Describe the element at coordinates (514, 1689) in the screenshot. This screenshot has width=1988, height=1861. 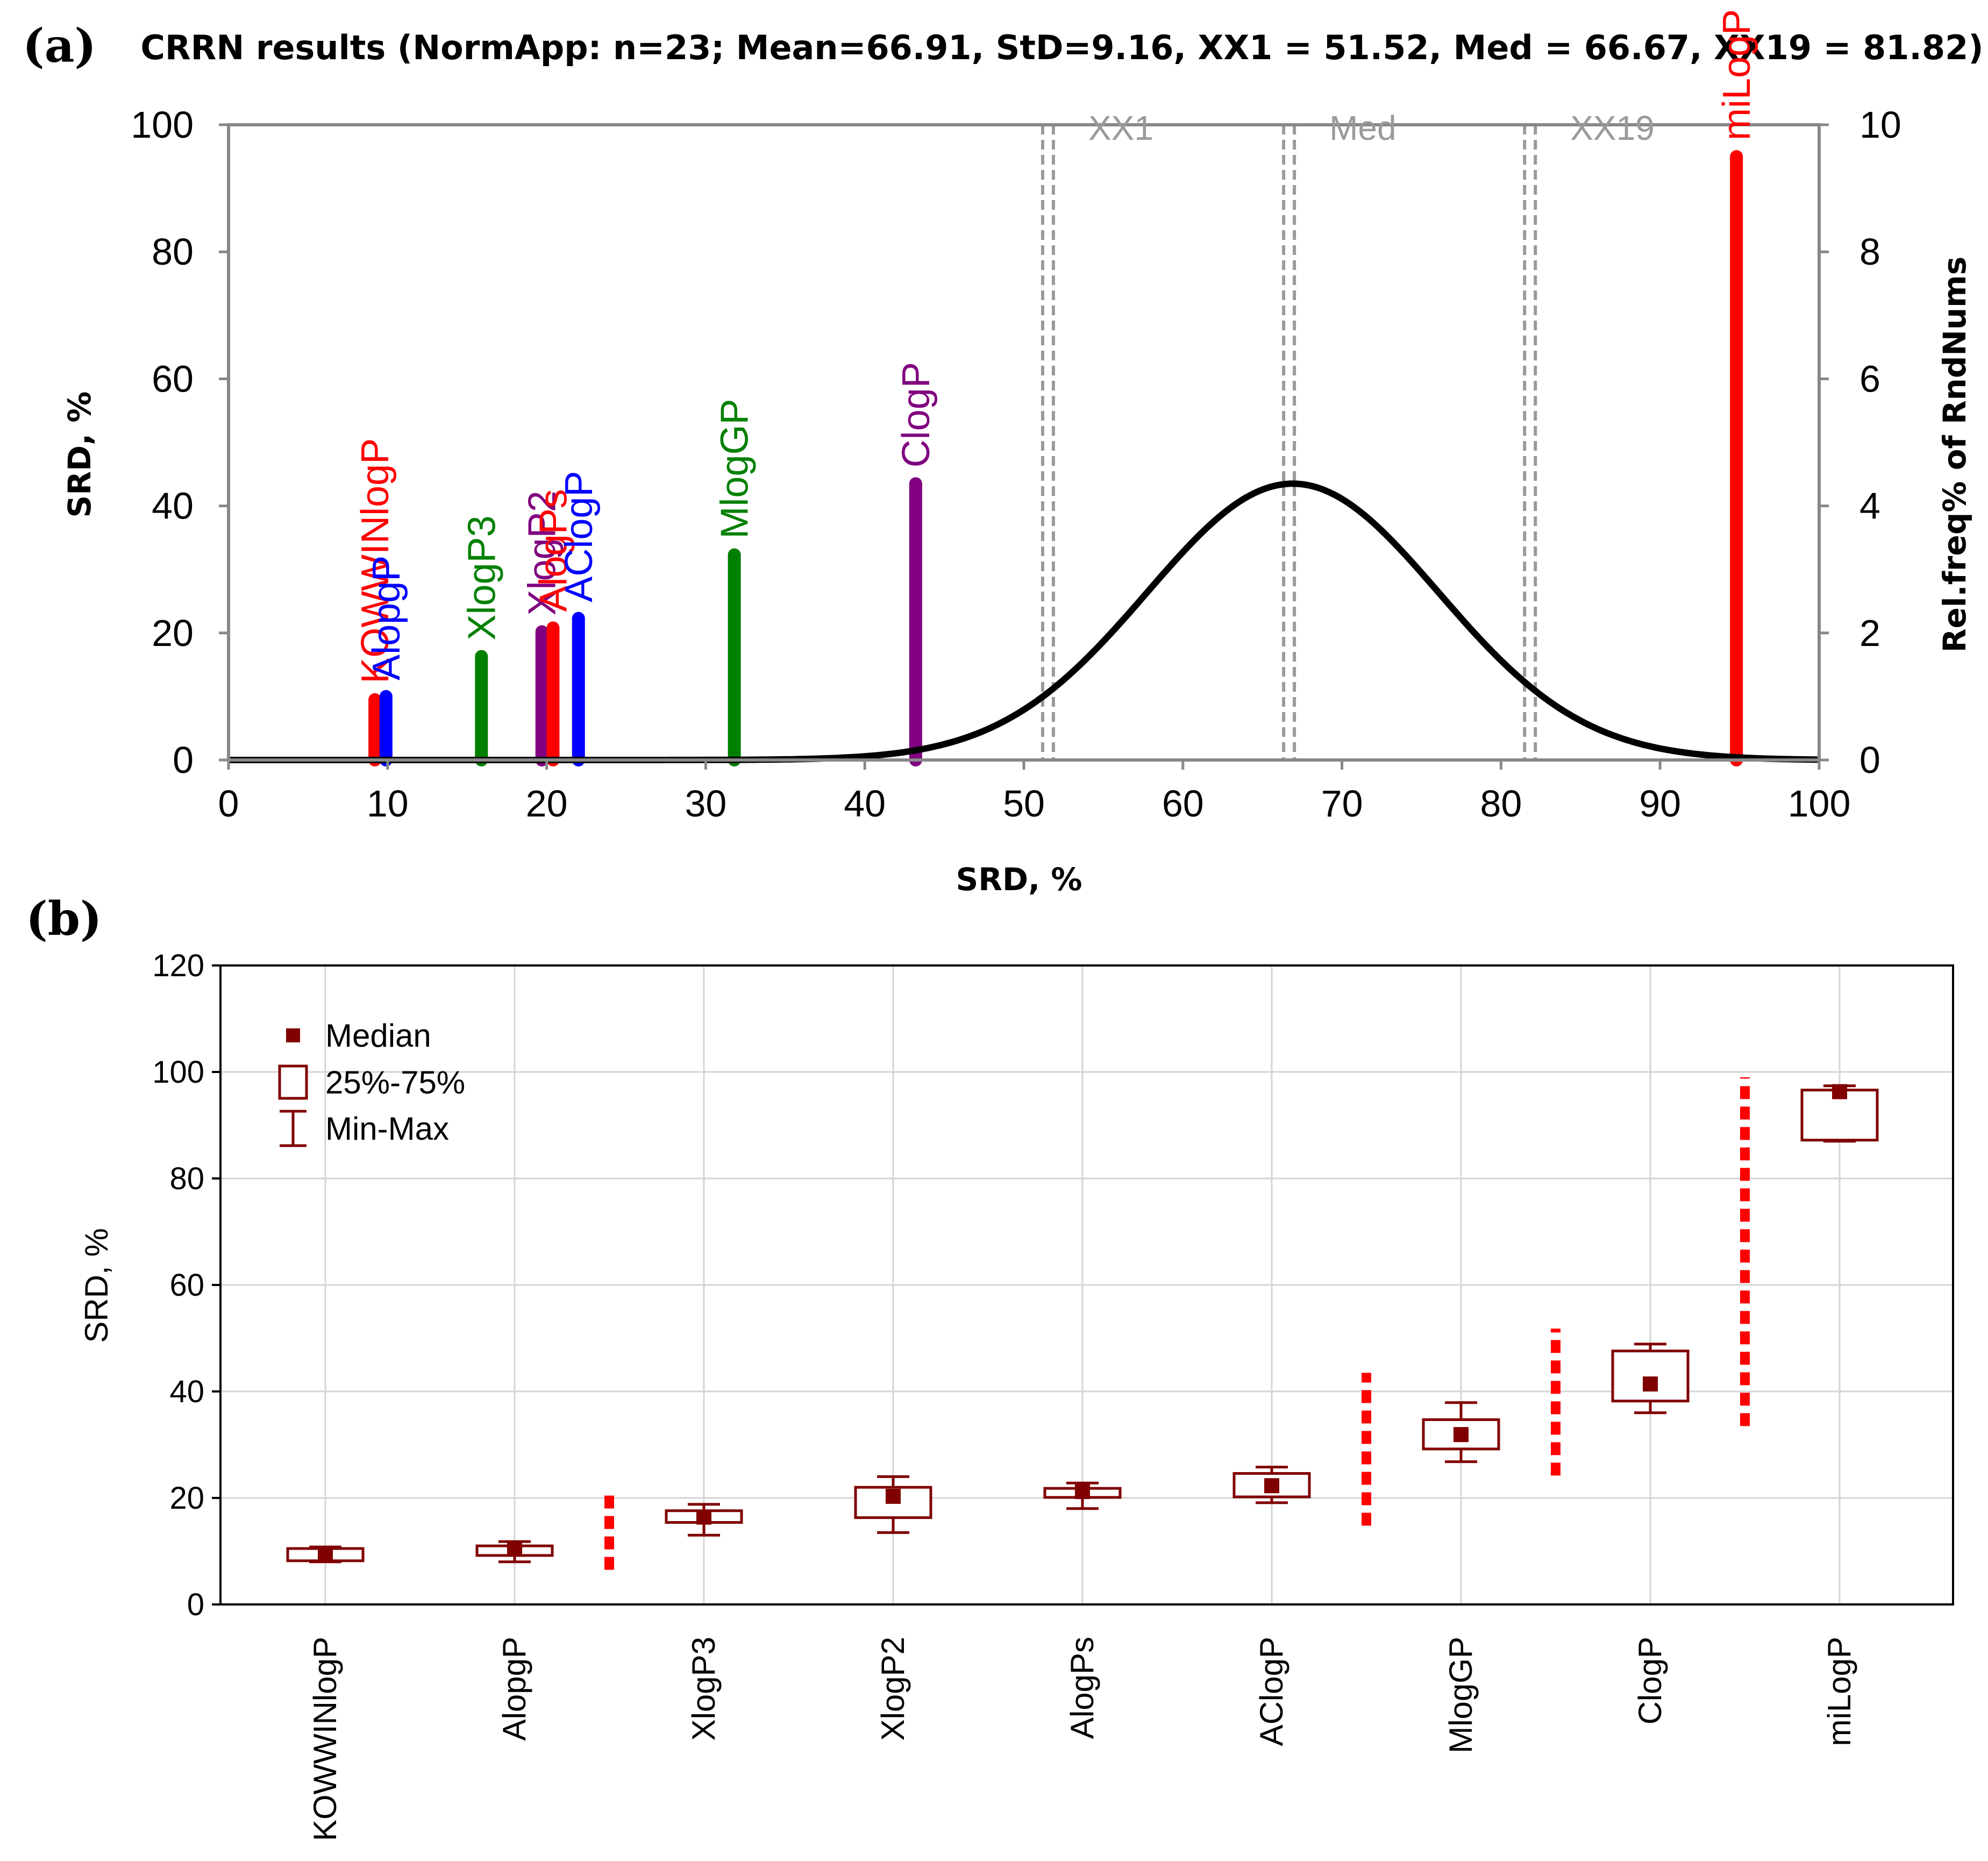
I see `b-category-label-alopgp: AlopgP` at that location.